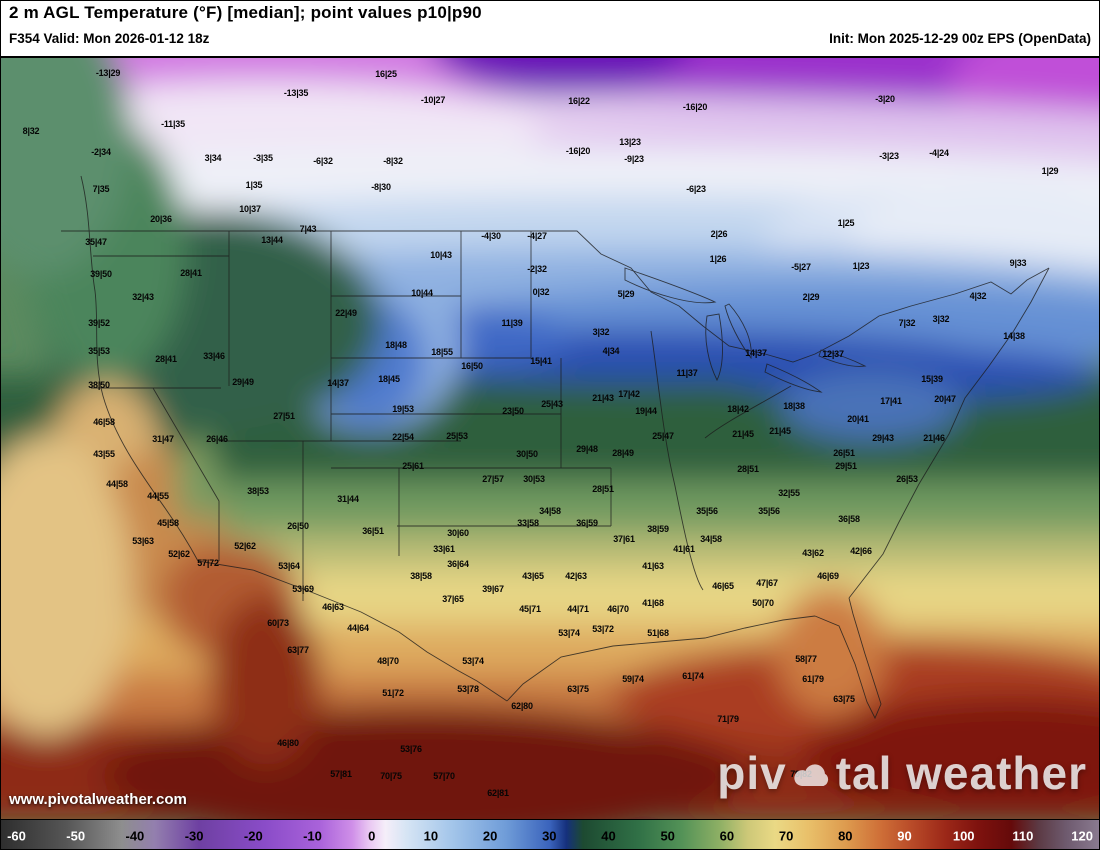  Describe the element at coordinates (98, 799) in the screenshot. I see `watermark-url: www.pivotalweather.com` at that location.